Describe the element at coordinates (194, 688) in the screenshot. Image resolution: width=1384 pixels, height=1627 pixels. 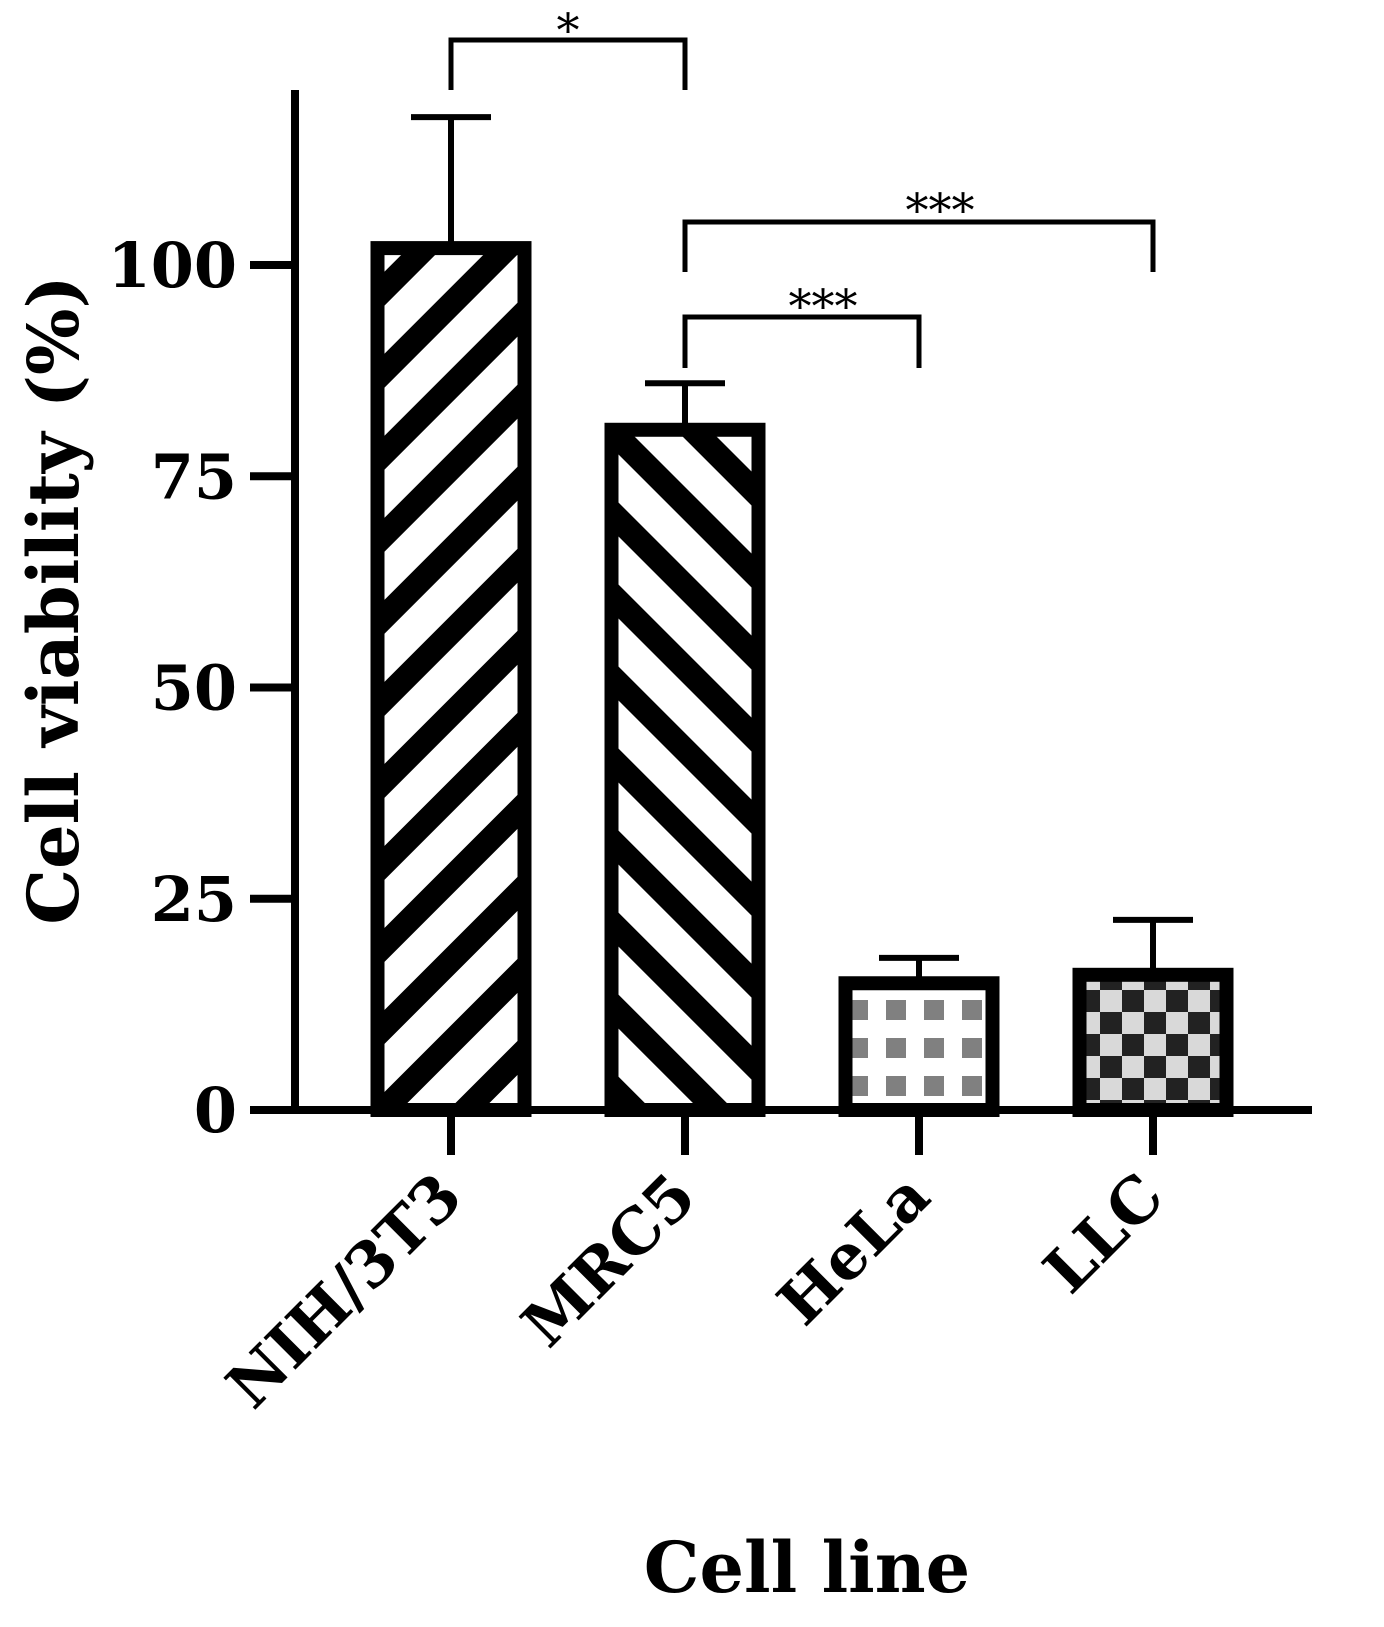
I see `y-tick-label-50: 50` at that location.